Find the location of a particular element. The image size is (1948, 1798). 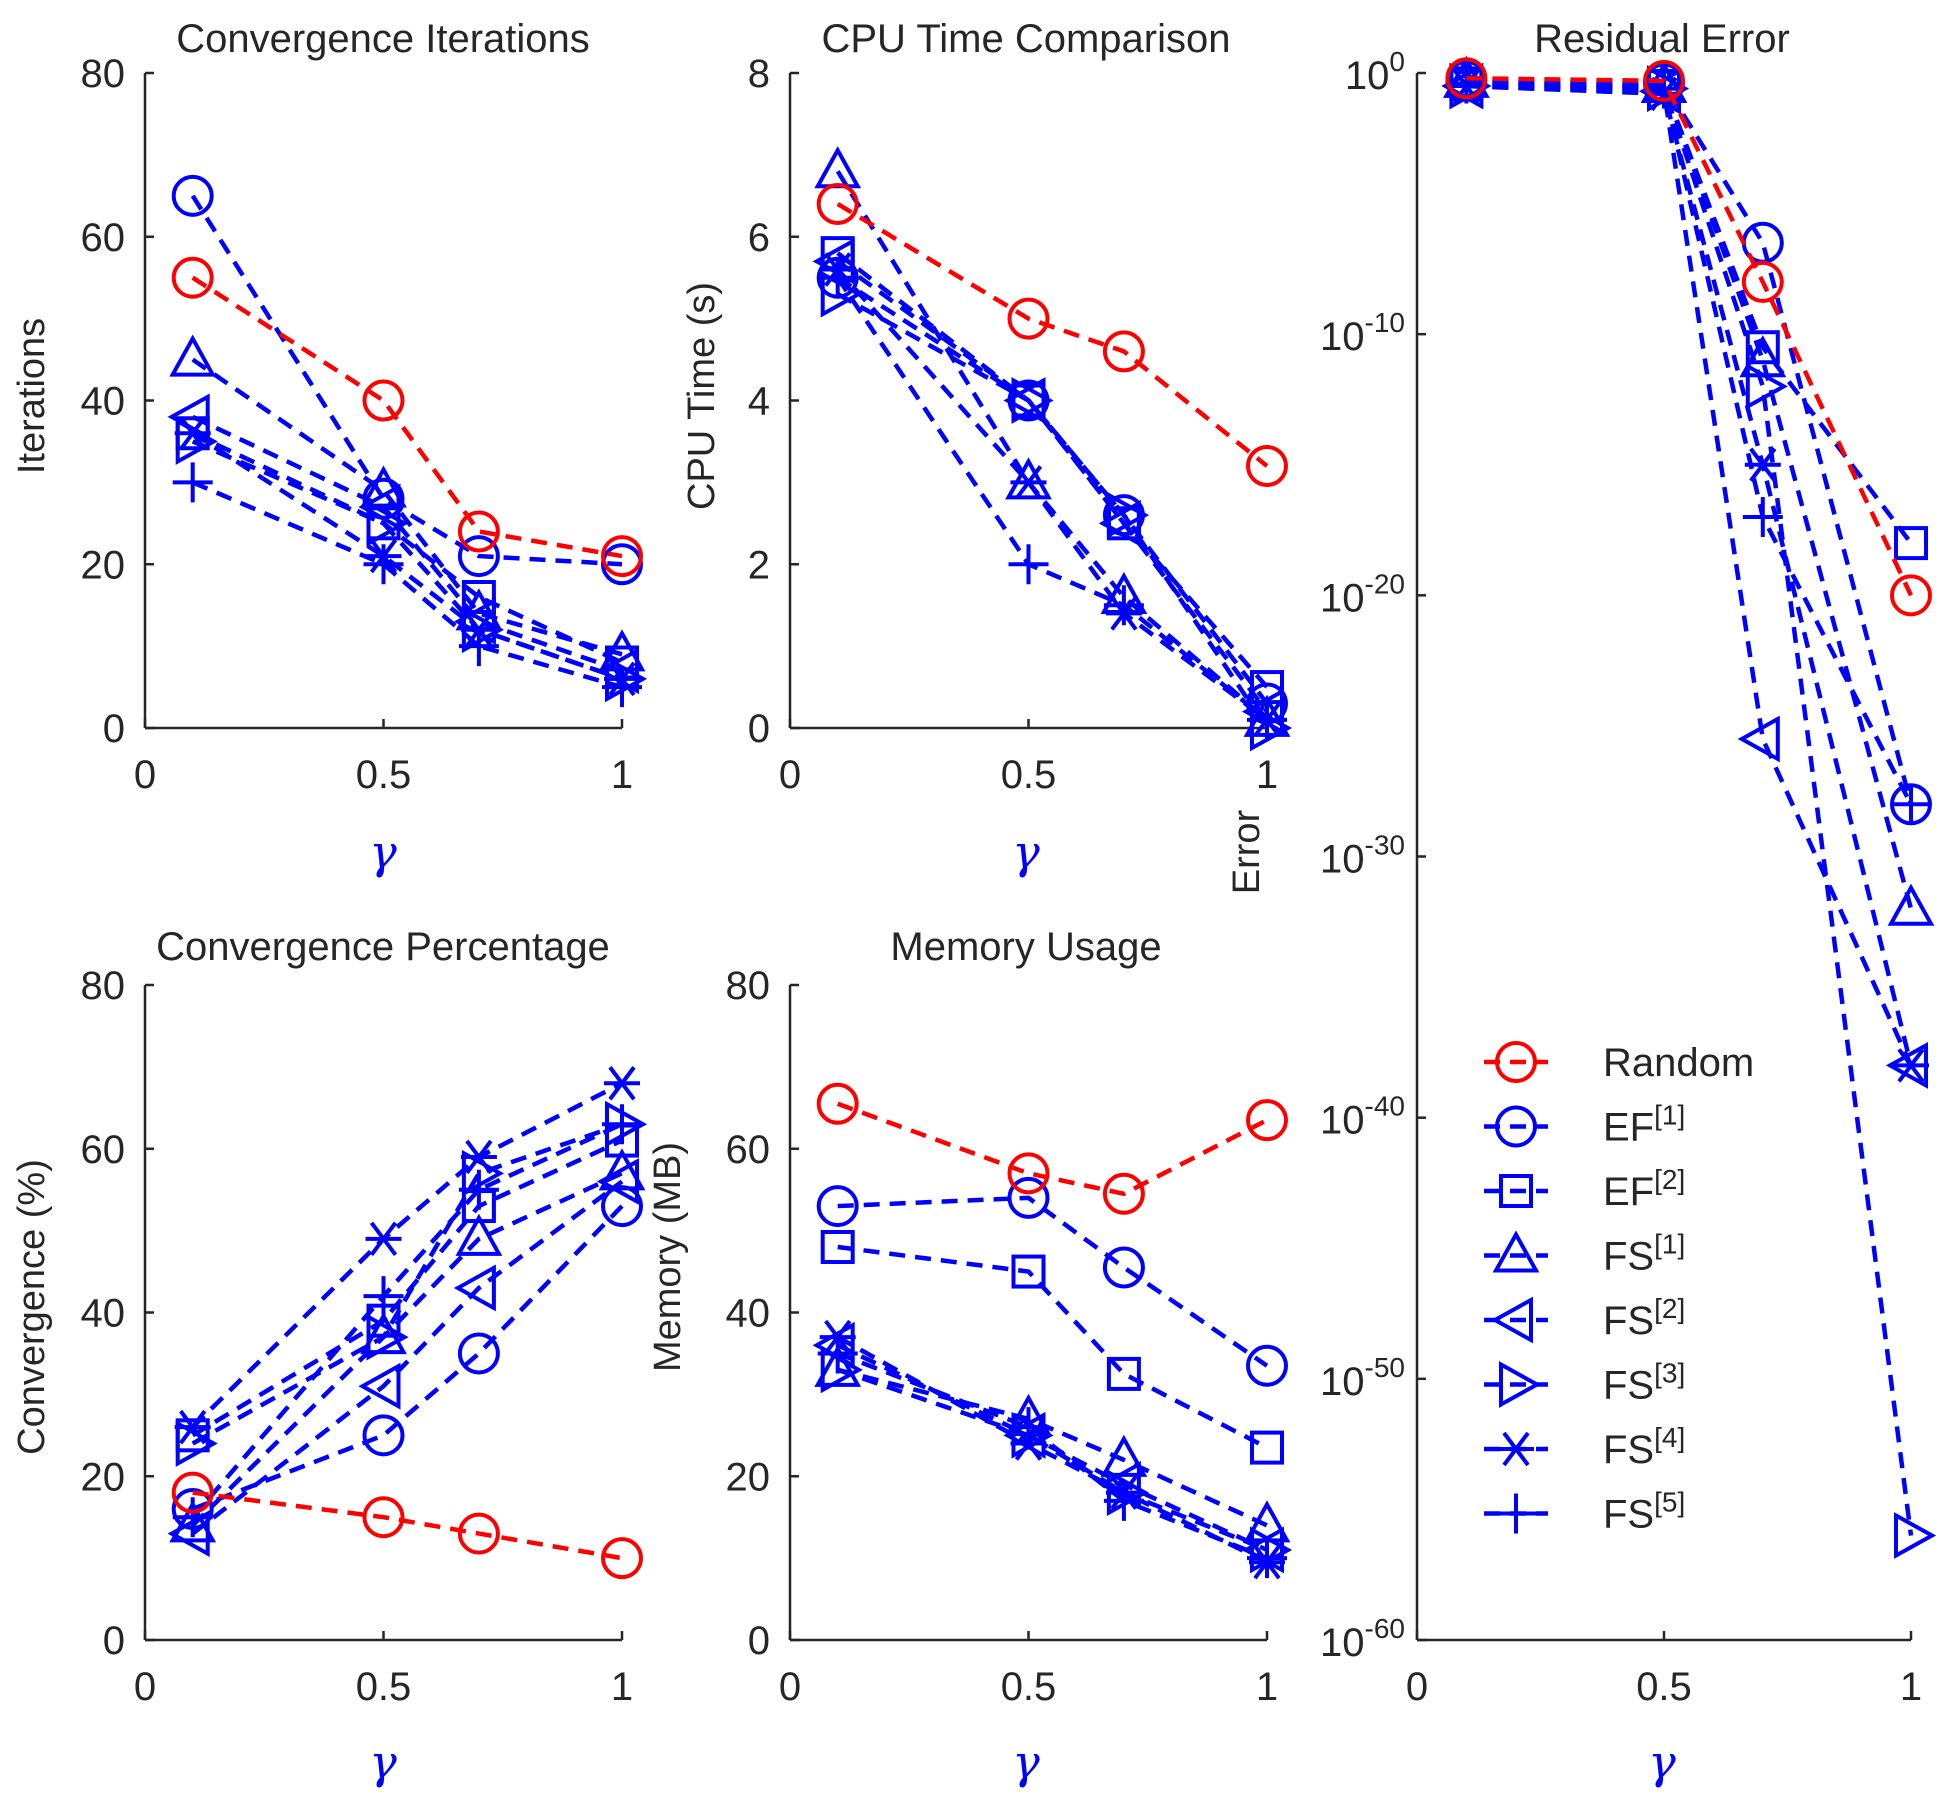

iterations-line-EF[2] is located at coordinates (407, 548).